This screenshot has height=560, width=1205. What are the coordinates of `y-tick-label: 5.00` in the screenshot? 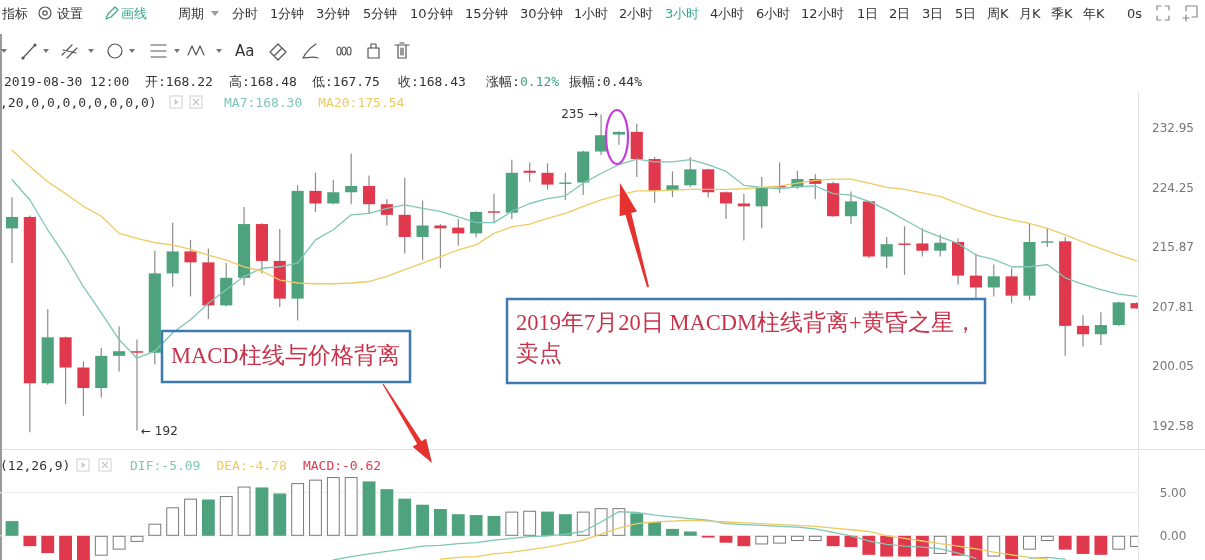 It's located at (1173, 492).